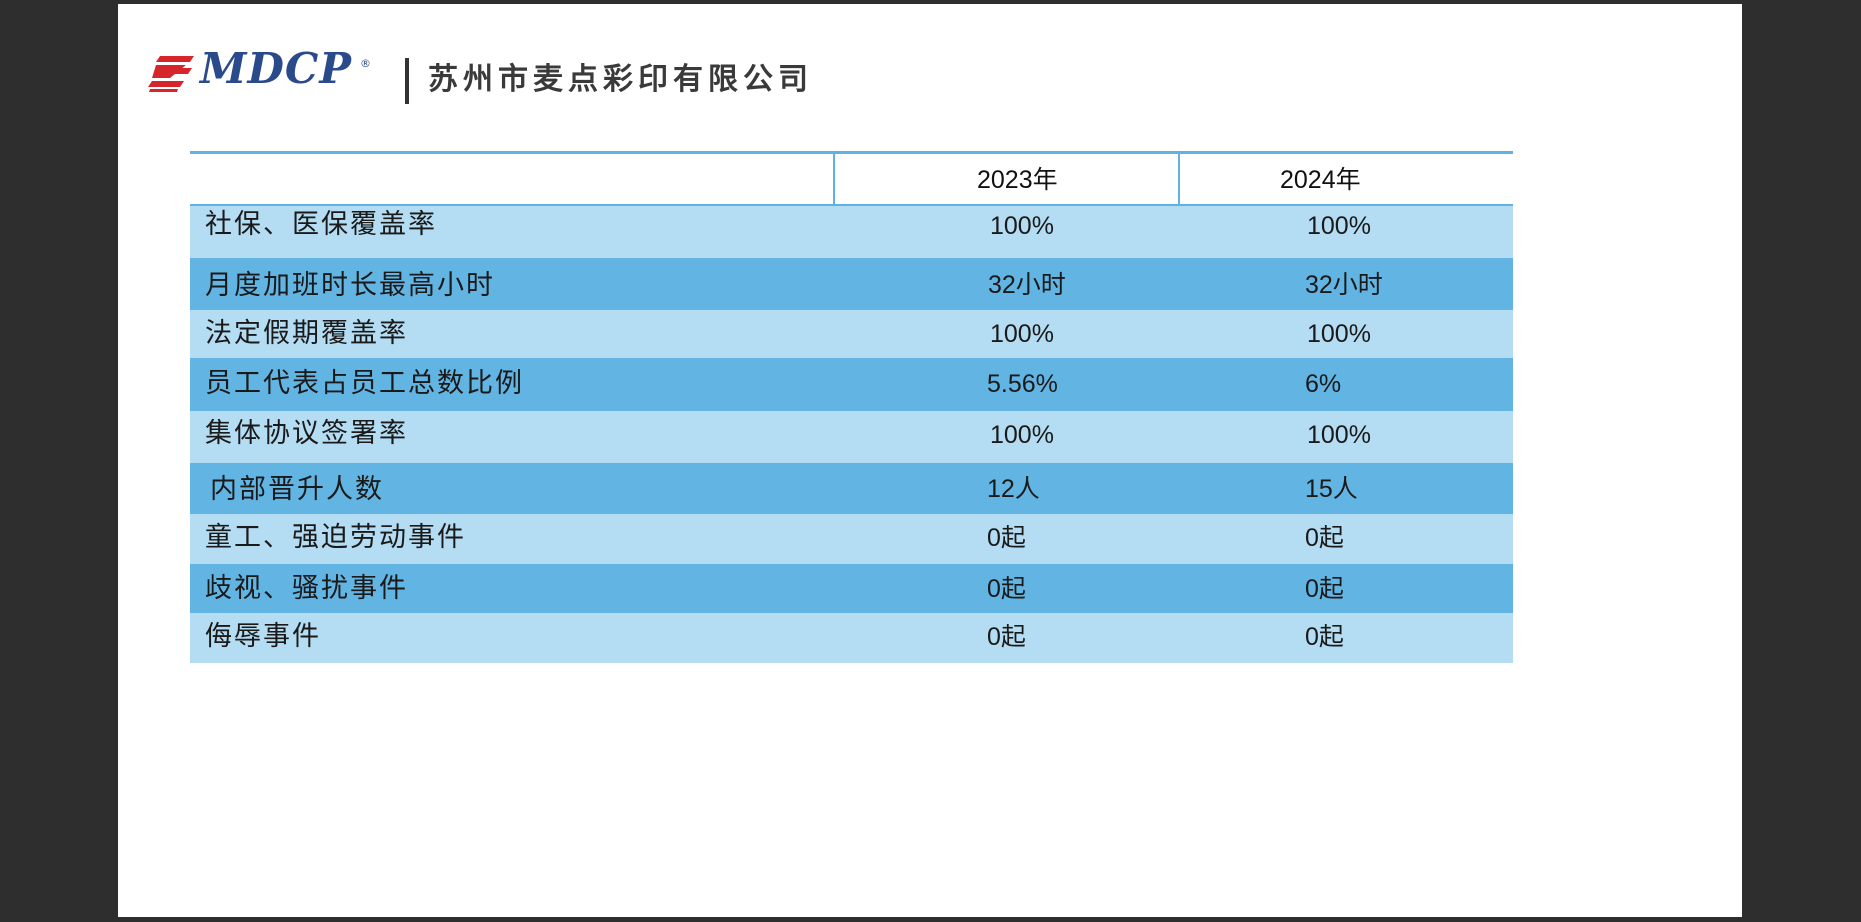 The width and height of the screenshot is (1861, 922). I want to click on row-label: 月度加班时长最高小时, so click(350, 285).